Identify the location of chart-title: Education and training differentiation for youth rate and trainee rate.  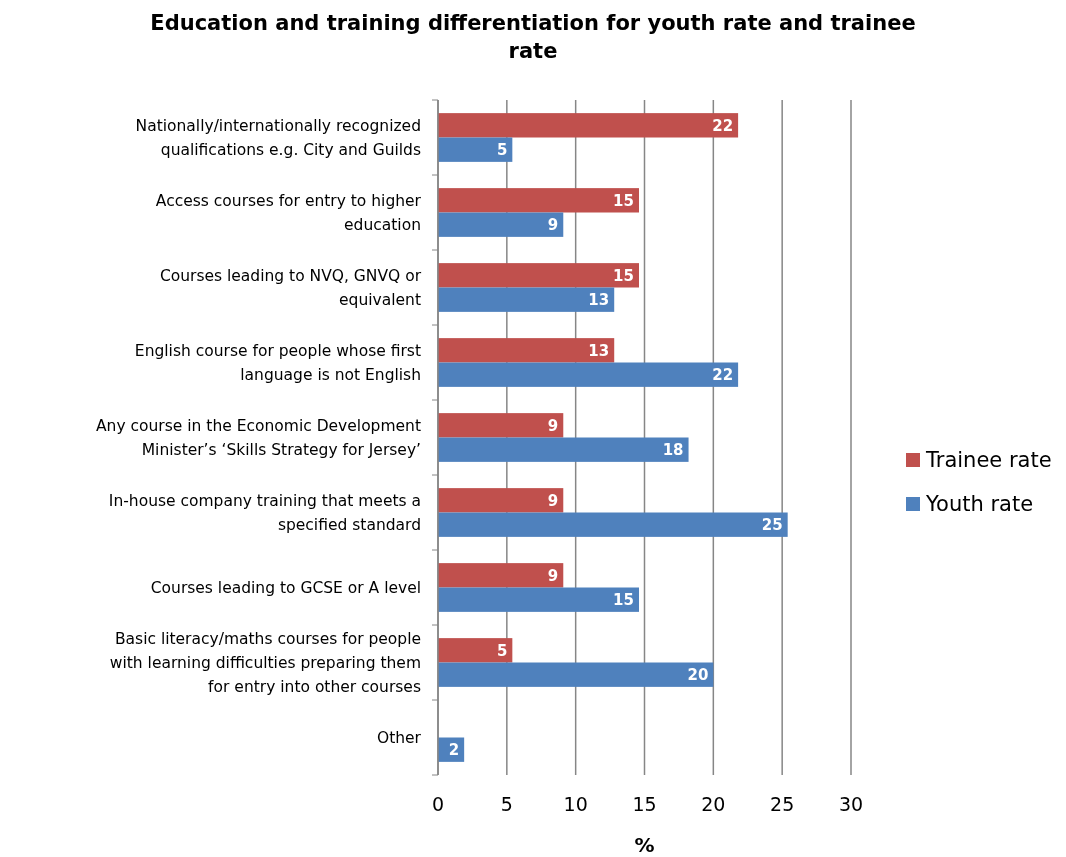
(533, 37).